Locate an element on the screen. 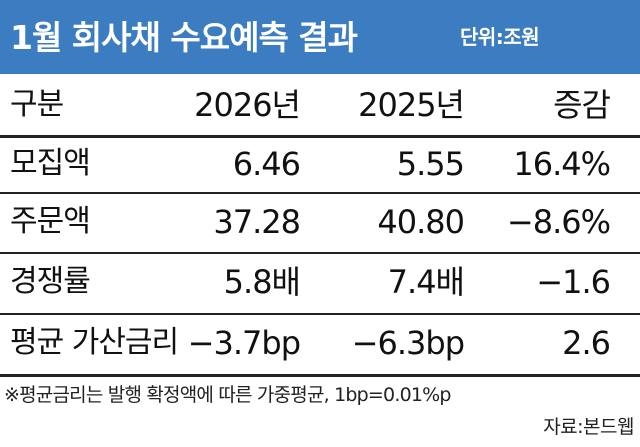  footnote: ※평균금리는 발행 확정액에 따른 가중평균, 1bp=0.01%p is located at coordinates (227, 395).